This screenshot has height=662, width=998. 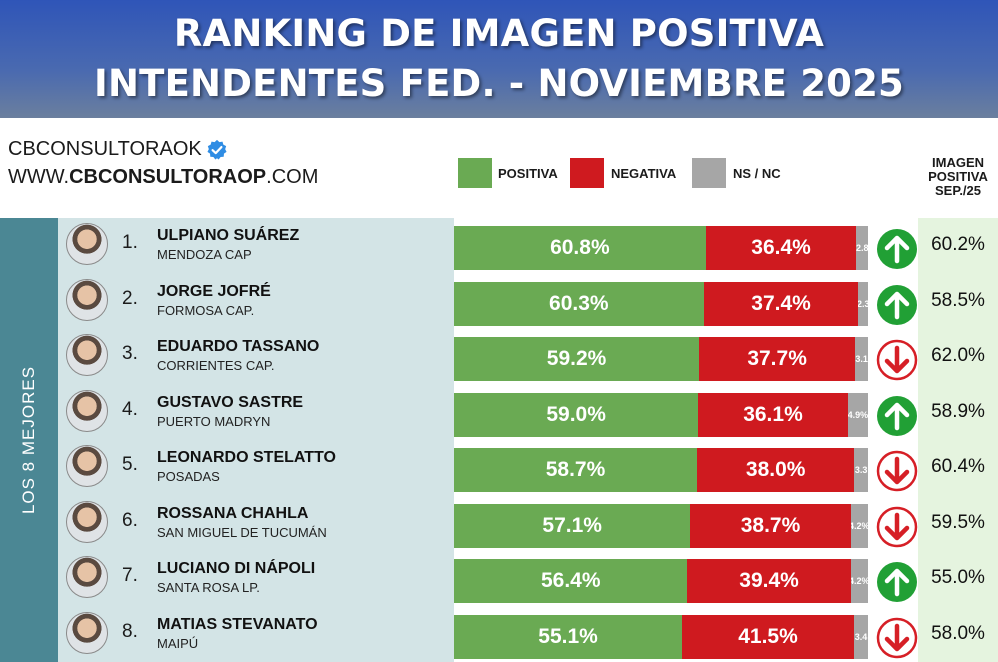 What do you see at coordinates (781, 303) in the screenshot?
I see `bar-negativa: 37.4%` at bounding box center [781, 303].